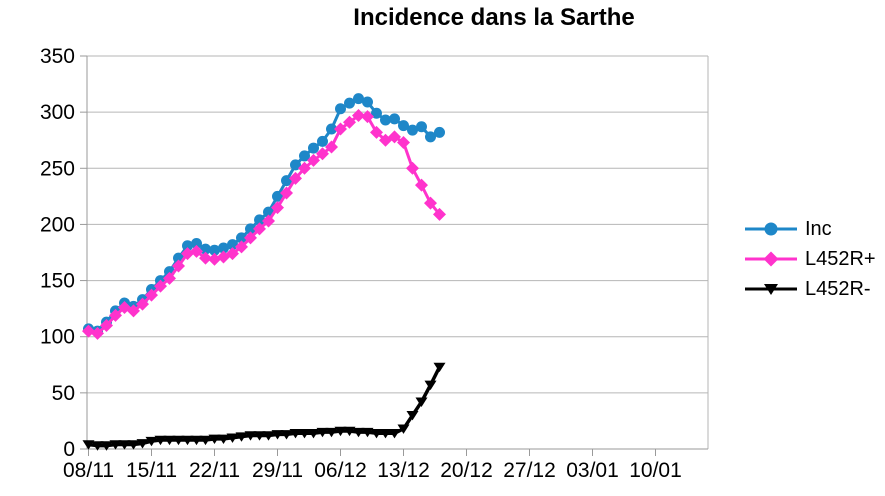 The image size is (885, 496). I want to click on y-tick-label: 200, so click(57, 224).